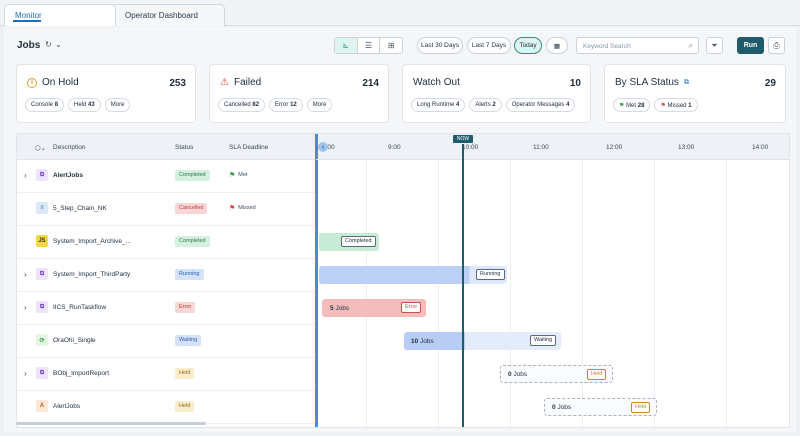 The width and height of the screenshot is (800, 436). Describe the element at coordinates (242, 105) in the screenshot. I see `cancelled-pill: Cancelled 82` at that location.